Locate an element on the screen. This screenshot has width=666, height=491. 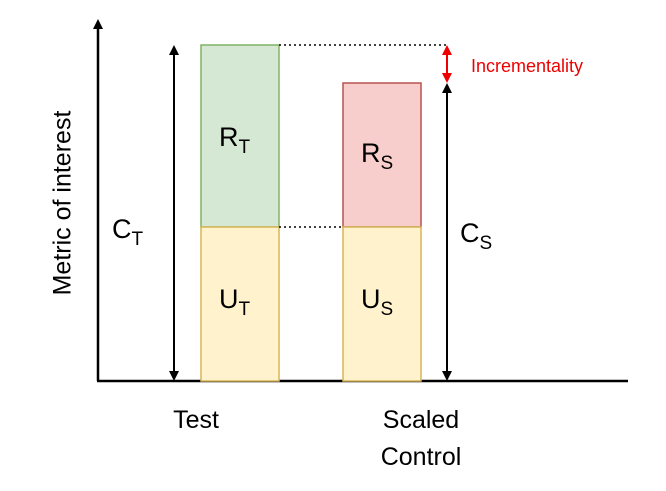
bar-u-s is located at coordinates (382, 304).